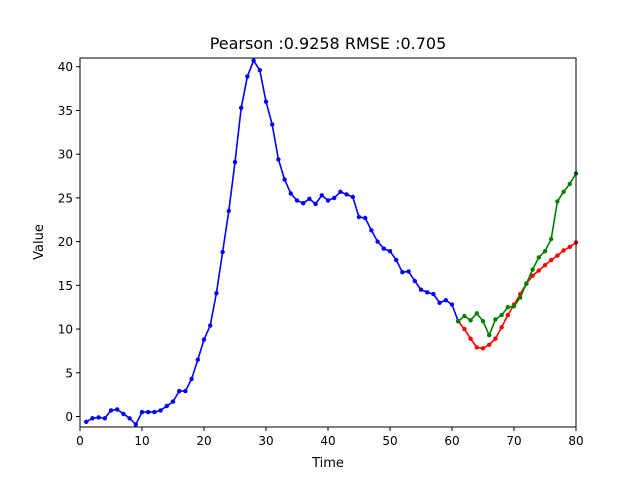  I want to click on y-tick-label: 25, so click(65, 198).